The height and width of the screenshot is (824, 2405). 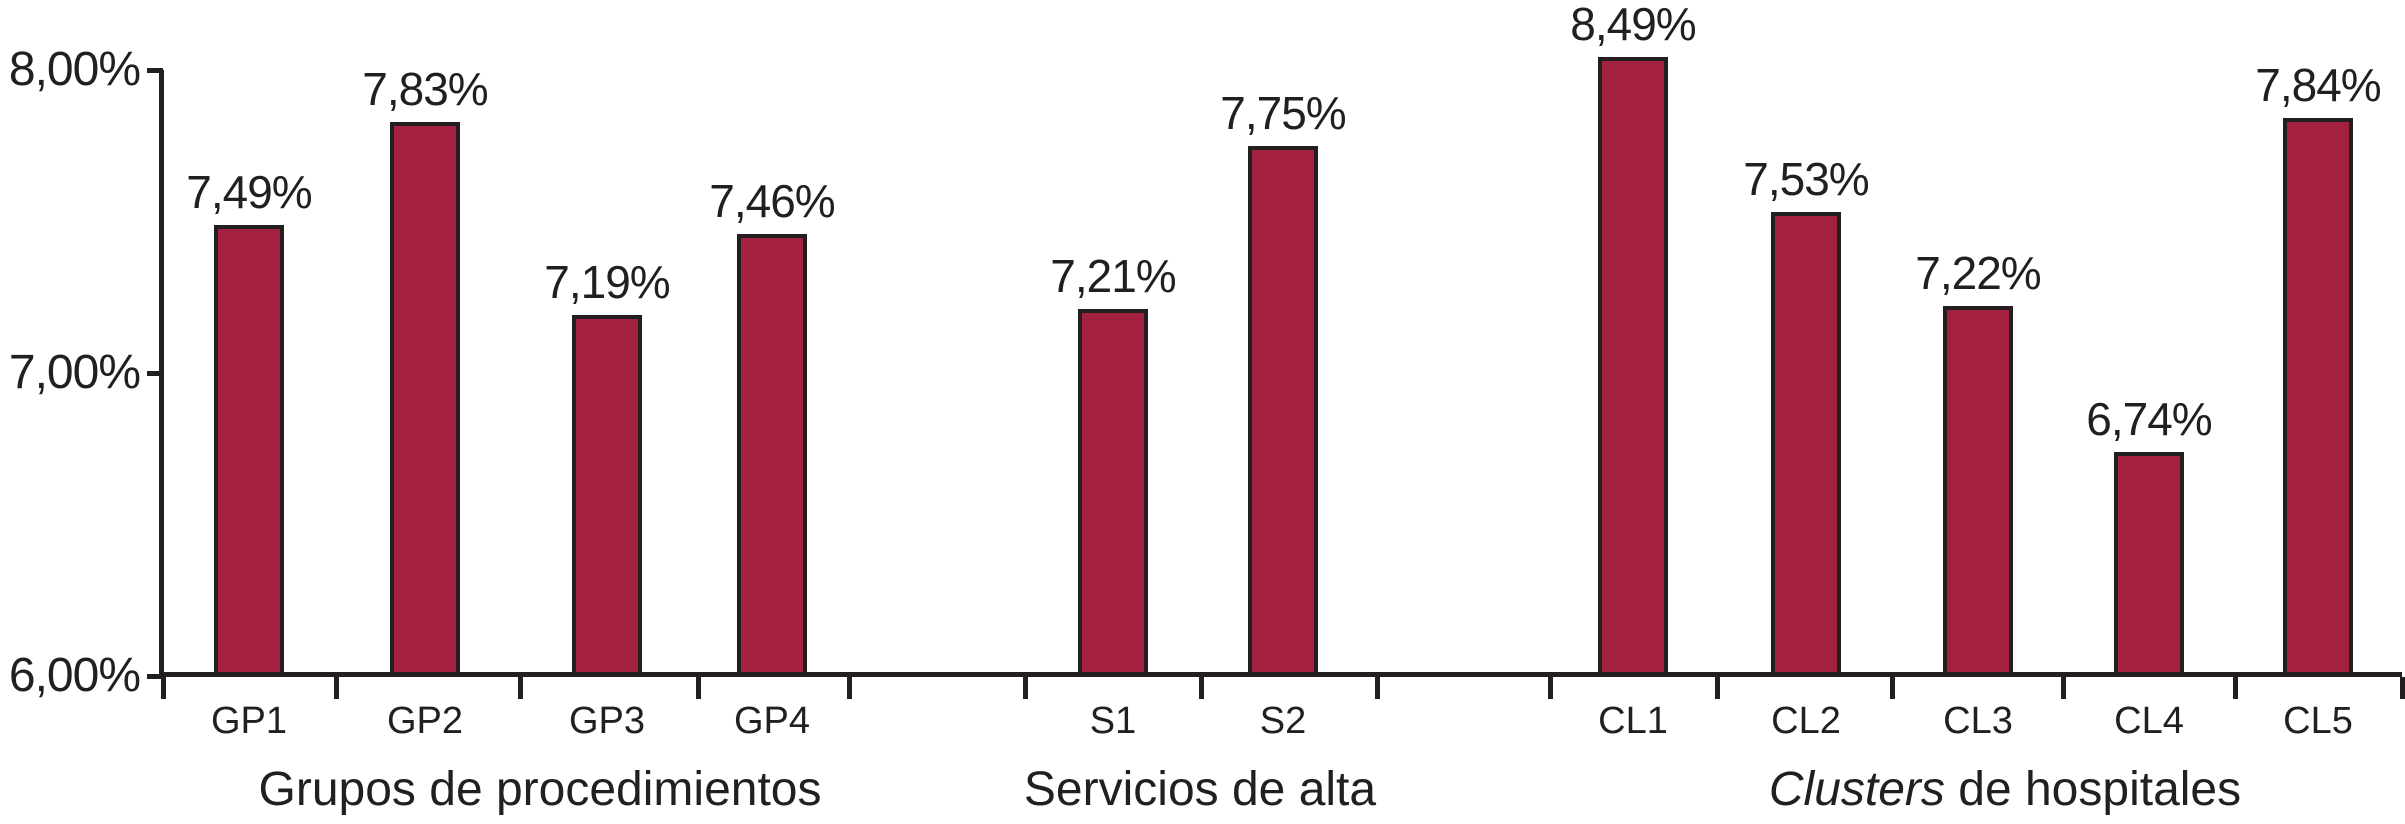 What do you see at coordinates (1113, 721) in the screenshot?
I see `category-label-S1: S1` at bounding box center [1113, 721].